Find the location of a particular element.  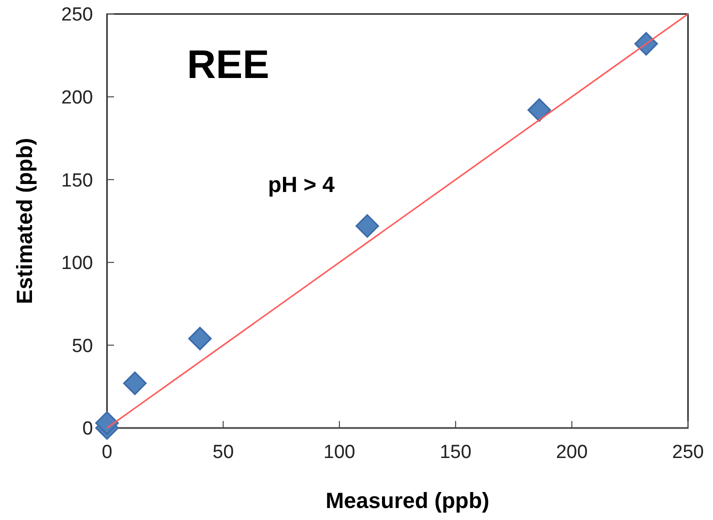

x-tick-label: 50 is located at coordinates (223, 452).